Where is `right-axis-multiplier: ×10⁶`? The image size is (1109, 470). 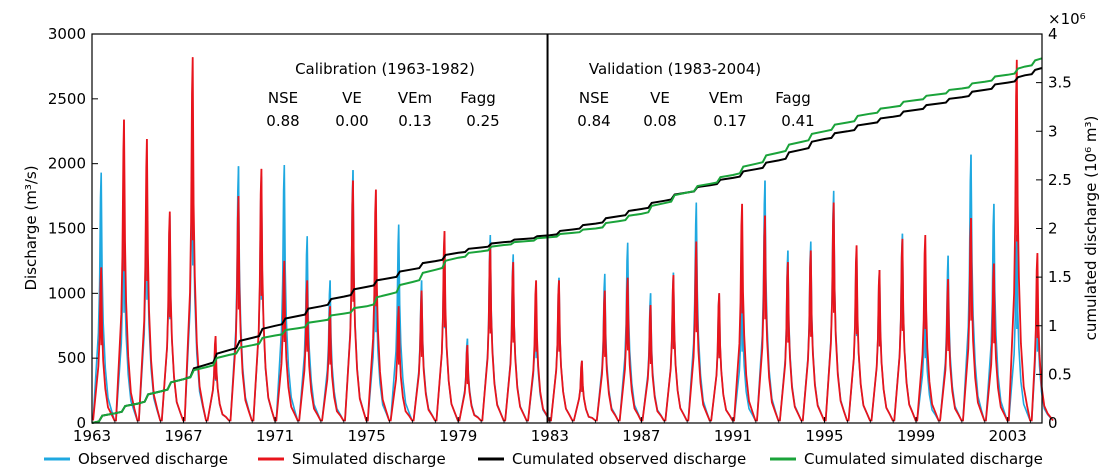 right-axis-multiplier: ×10⁶ is located at coordinates (1067, 19).